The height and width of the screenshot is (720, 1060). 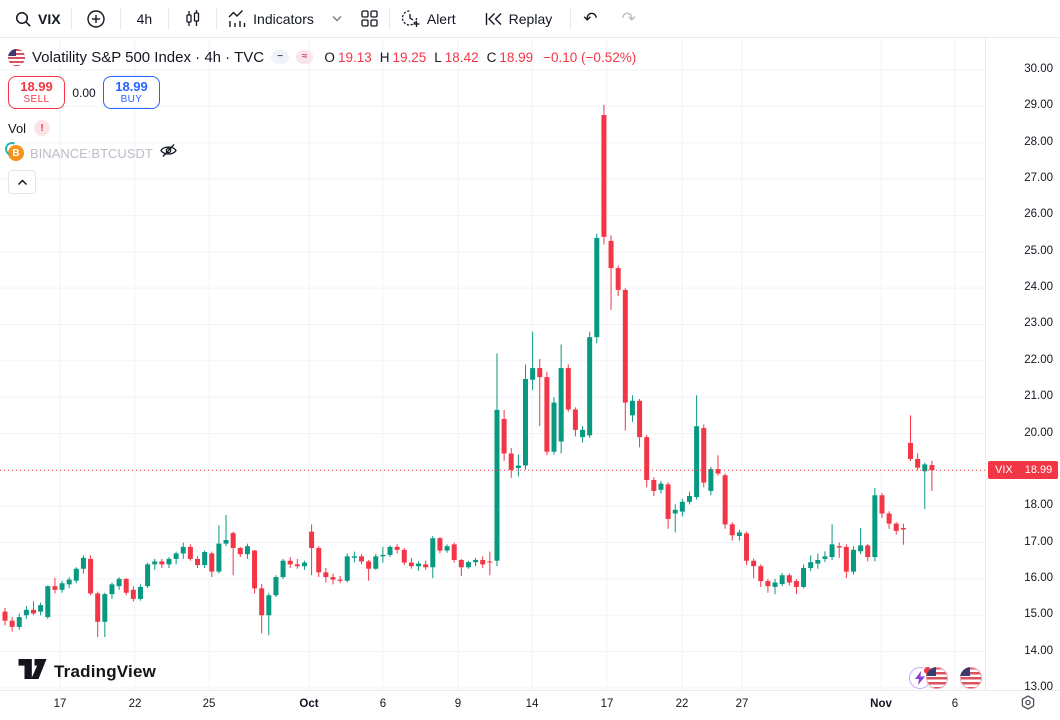 What do you see at coordinates (22, 182) in the screenshot?
I see `collapse-legend-button` at bounding box center [22, 182].